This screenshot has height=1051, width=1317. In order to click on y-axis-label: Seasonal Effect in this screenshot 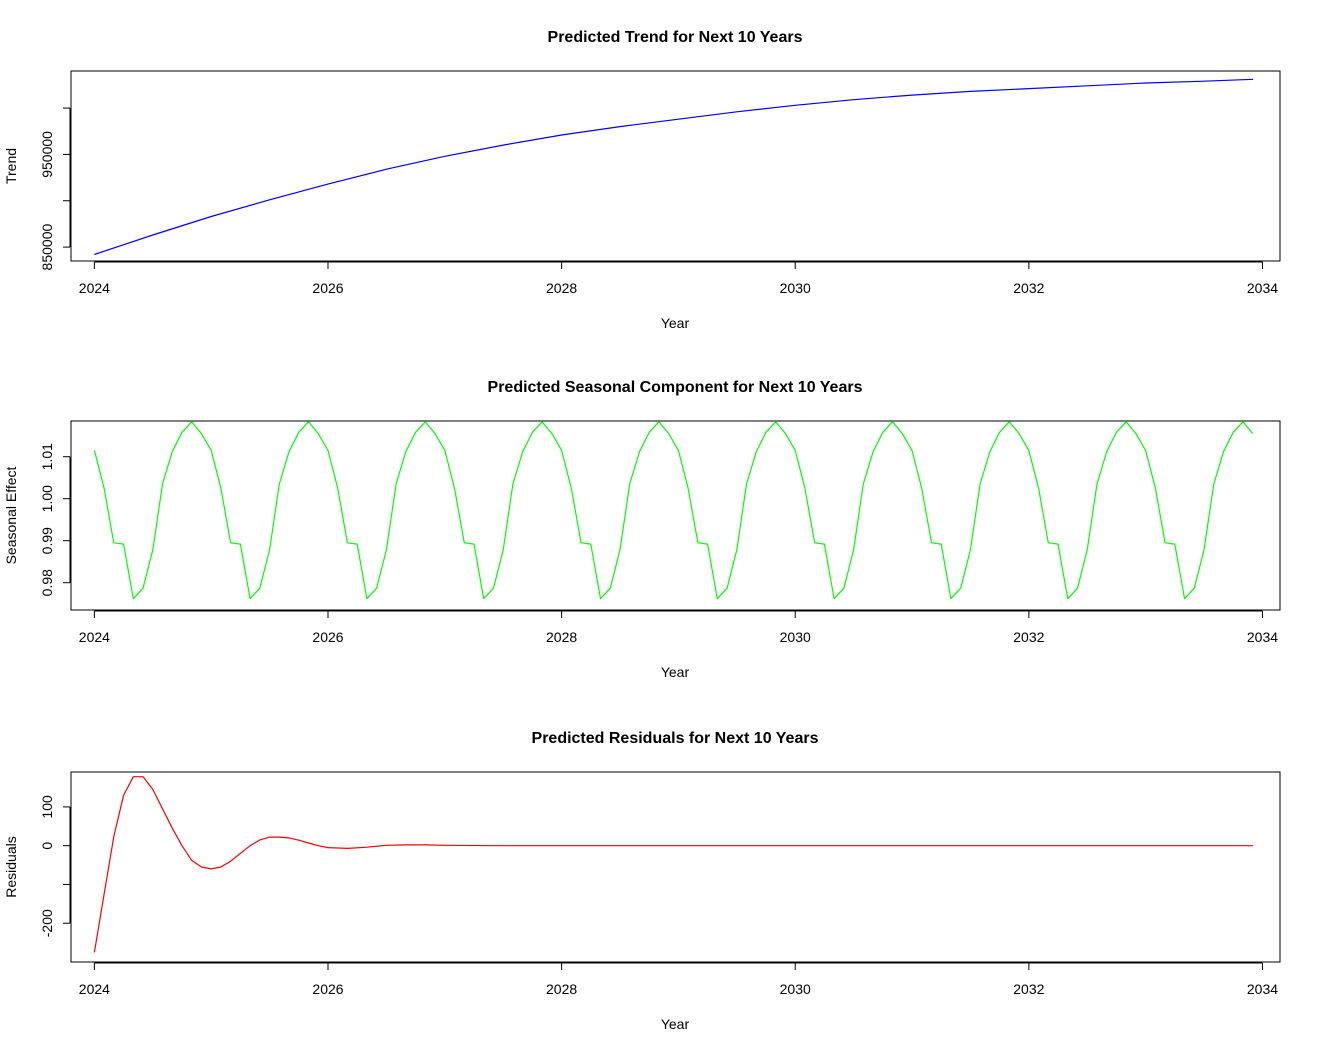, I will do `click(11, 515)`.